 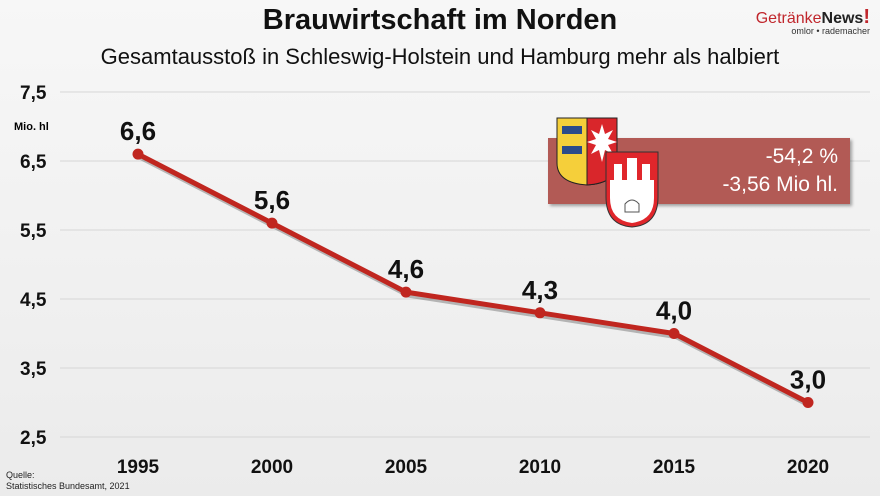 What do you see at coordinates (808, 467) in the screenshot?
I see `x-tick-label: 2020` at bounding box center [808, 467].